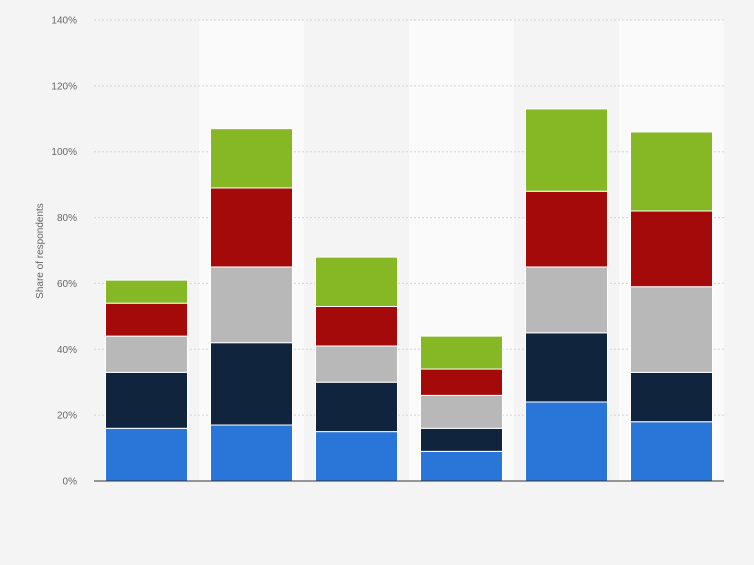 This screenshot has height=565, width=754. Describe the element at coordinates (64, 152) in the screenshot. I see `y-tick-label: 100%` at that location.